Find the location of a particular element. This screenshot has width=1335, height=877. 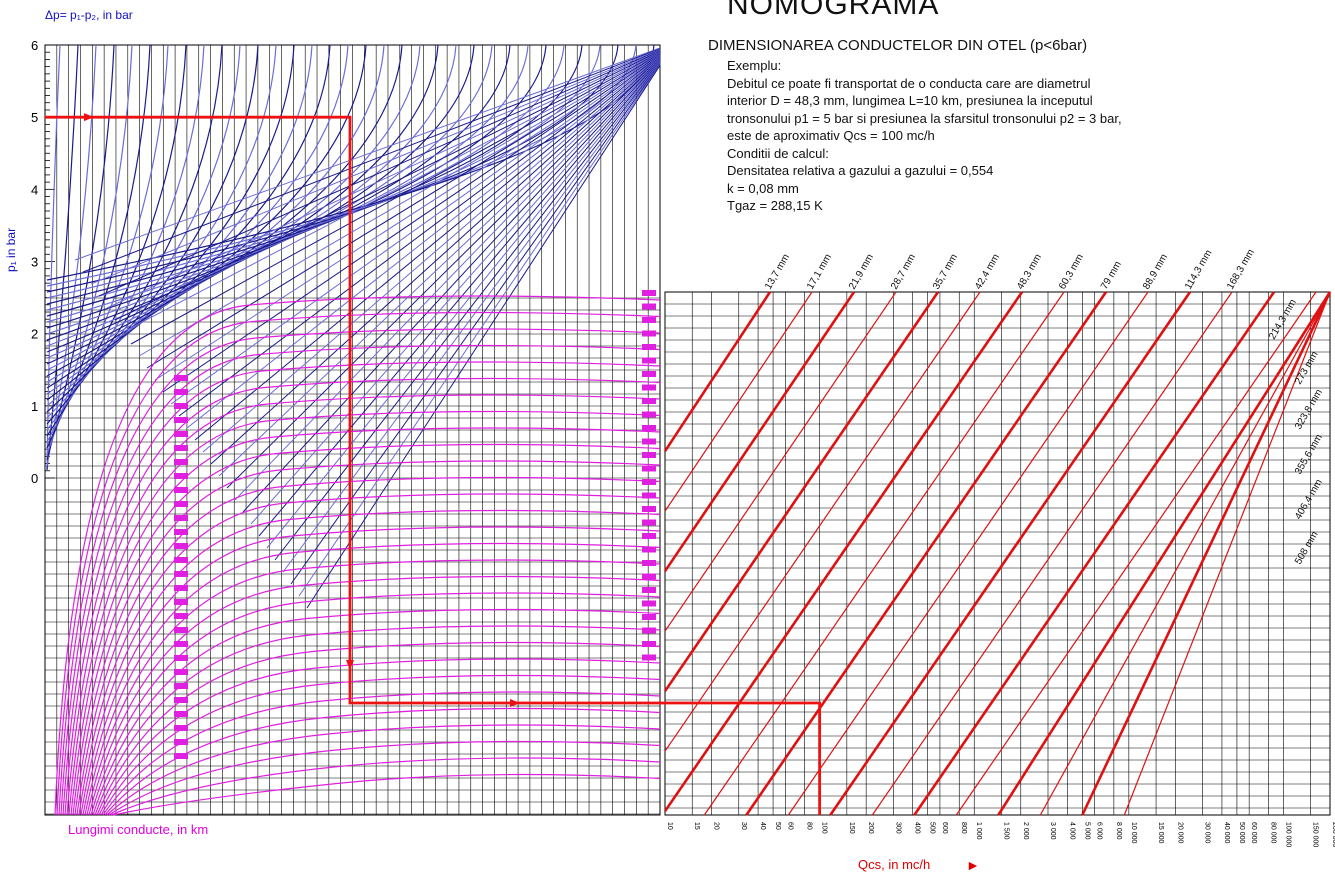

bottom-right-axis-label: Qcs, in mc/h is located at coordinates (894, 864).